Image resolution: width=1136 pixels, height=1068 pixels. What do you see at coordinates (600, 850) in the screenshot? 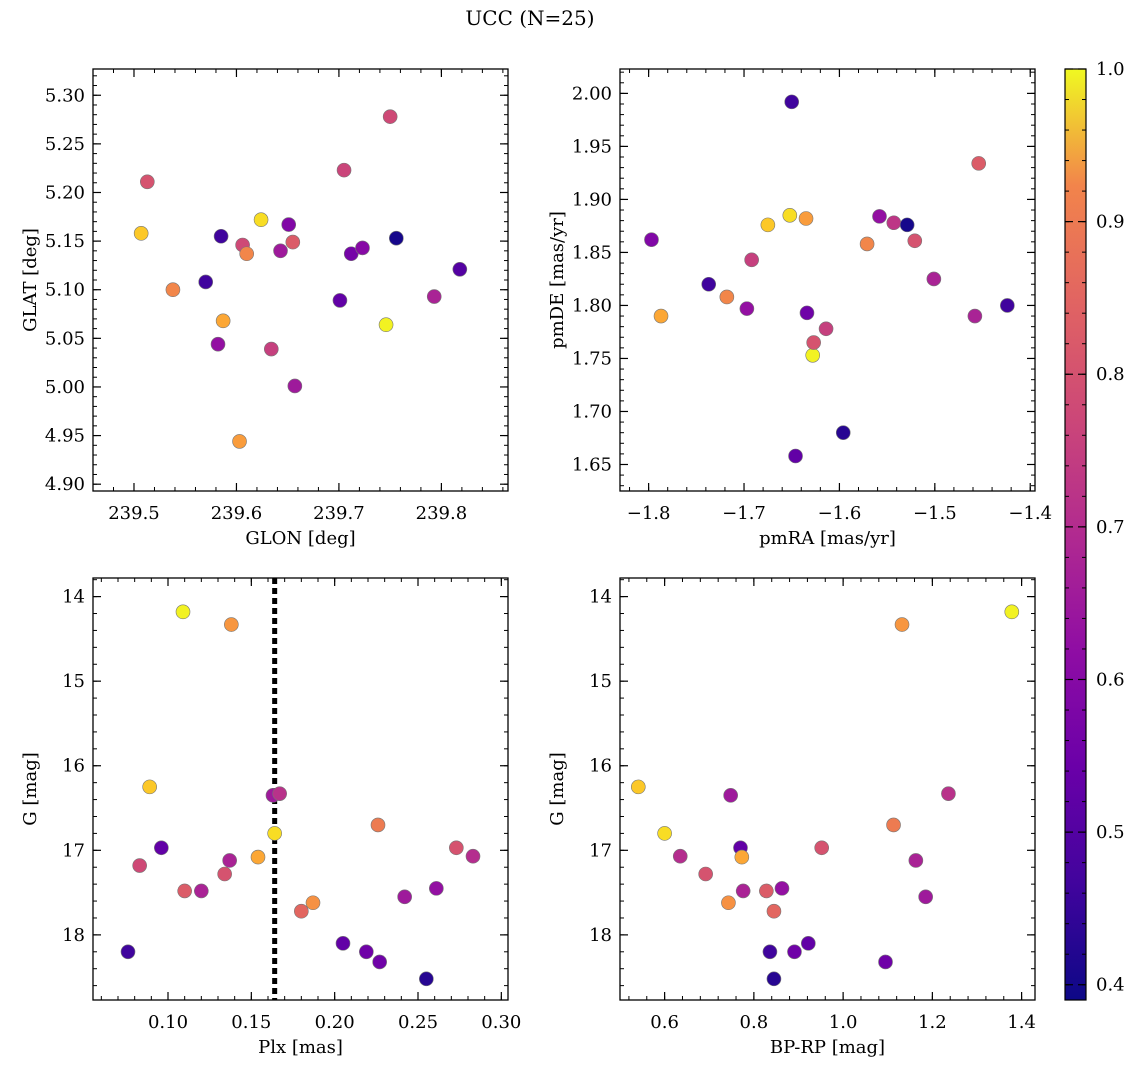
I see `y-tick-label: 17` at bounding box center [600, 850].